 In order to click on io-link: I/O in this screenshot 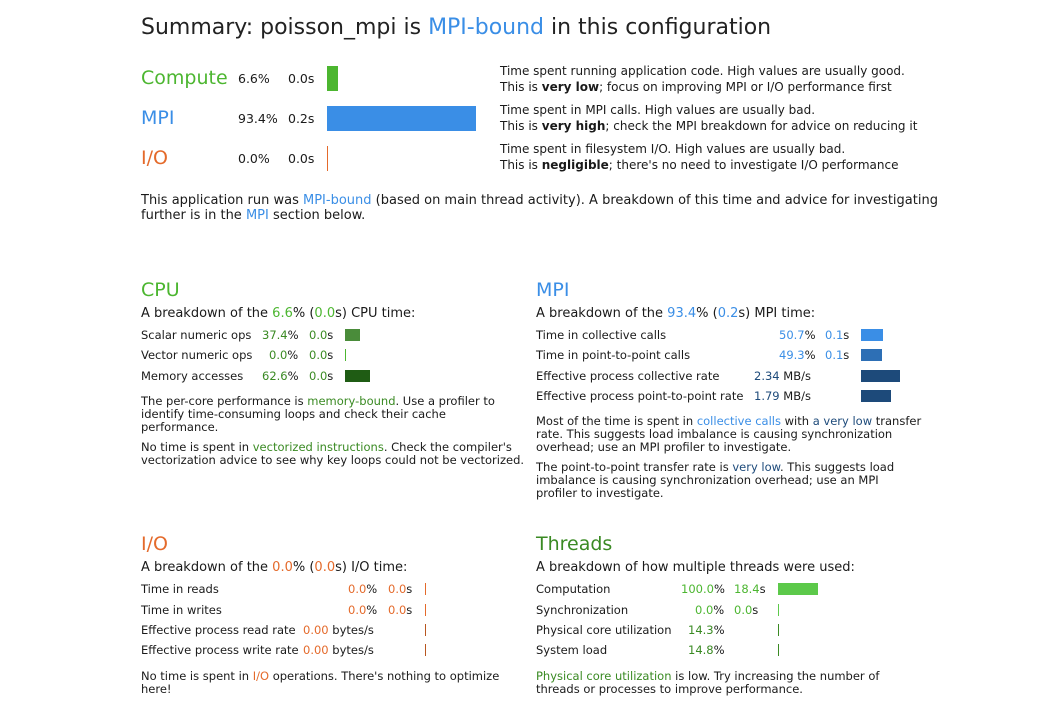, I will do `click(261, 676)`.